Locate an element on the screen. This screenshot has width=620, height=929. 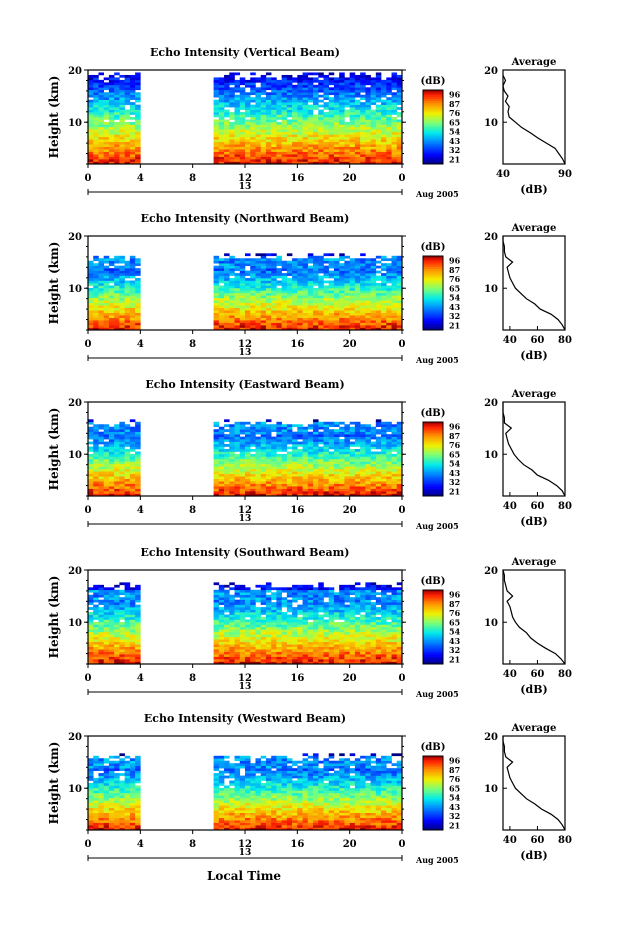
profile-title: Average is located at coordinates (534, 228).